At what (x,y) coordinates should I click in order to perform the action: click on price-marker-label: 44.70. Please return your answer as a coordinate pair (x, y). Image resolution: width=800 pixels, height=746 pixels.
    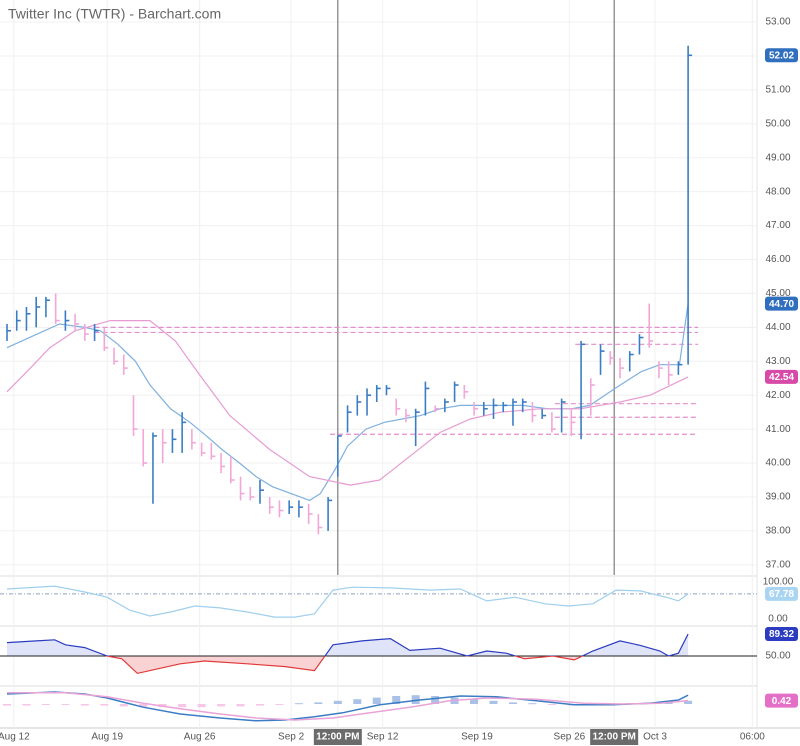
    Looking at the image, I should click on (781, 304).